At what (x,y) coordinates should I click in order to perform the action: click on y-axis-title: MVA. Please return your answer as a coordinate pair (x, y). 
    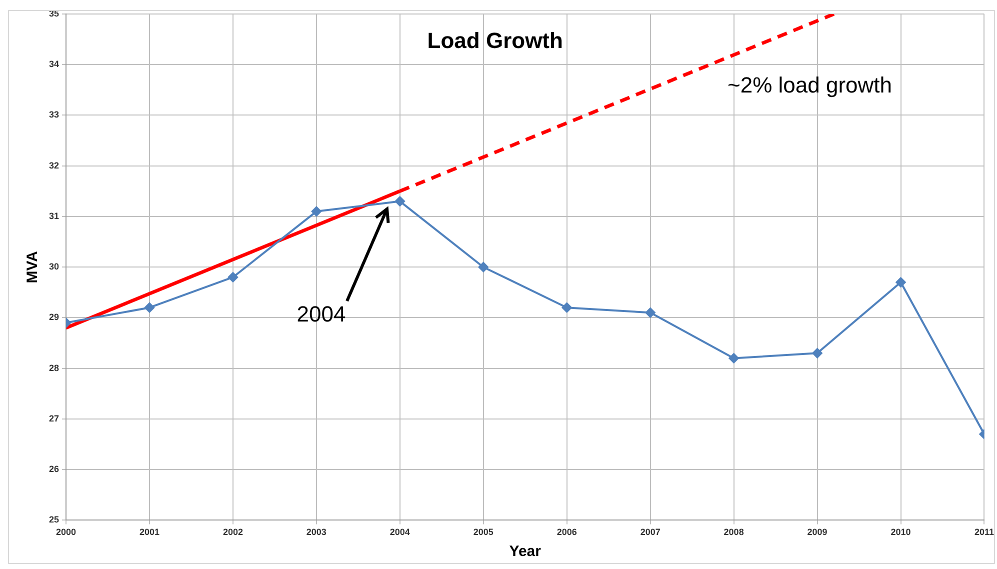
    Looking at the image, I should click on (33, 267).